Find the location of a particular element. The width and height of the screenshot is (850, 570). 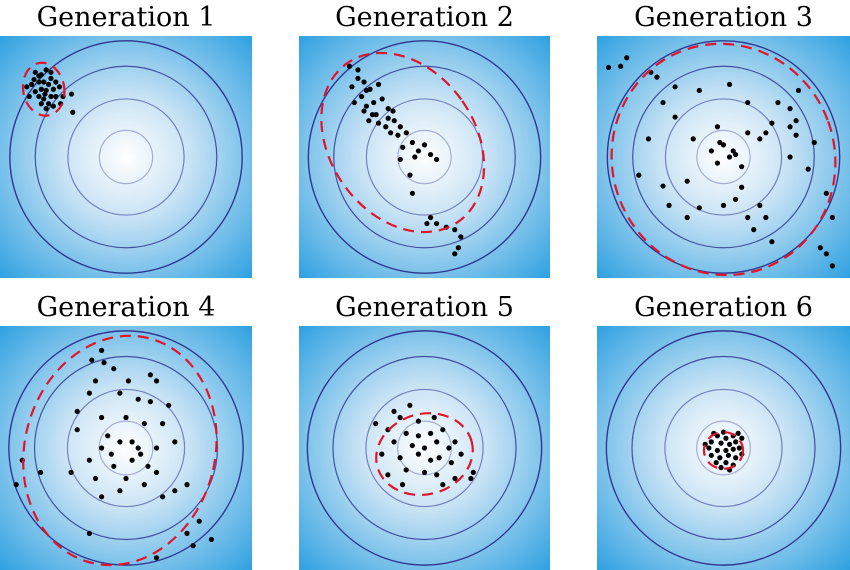

panel-title: Generation 2 is located at coordinates (424, 17).